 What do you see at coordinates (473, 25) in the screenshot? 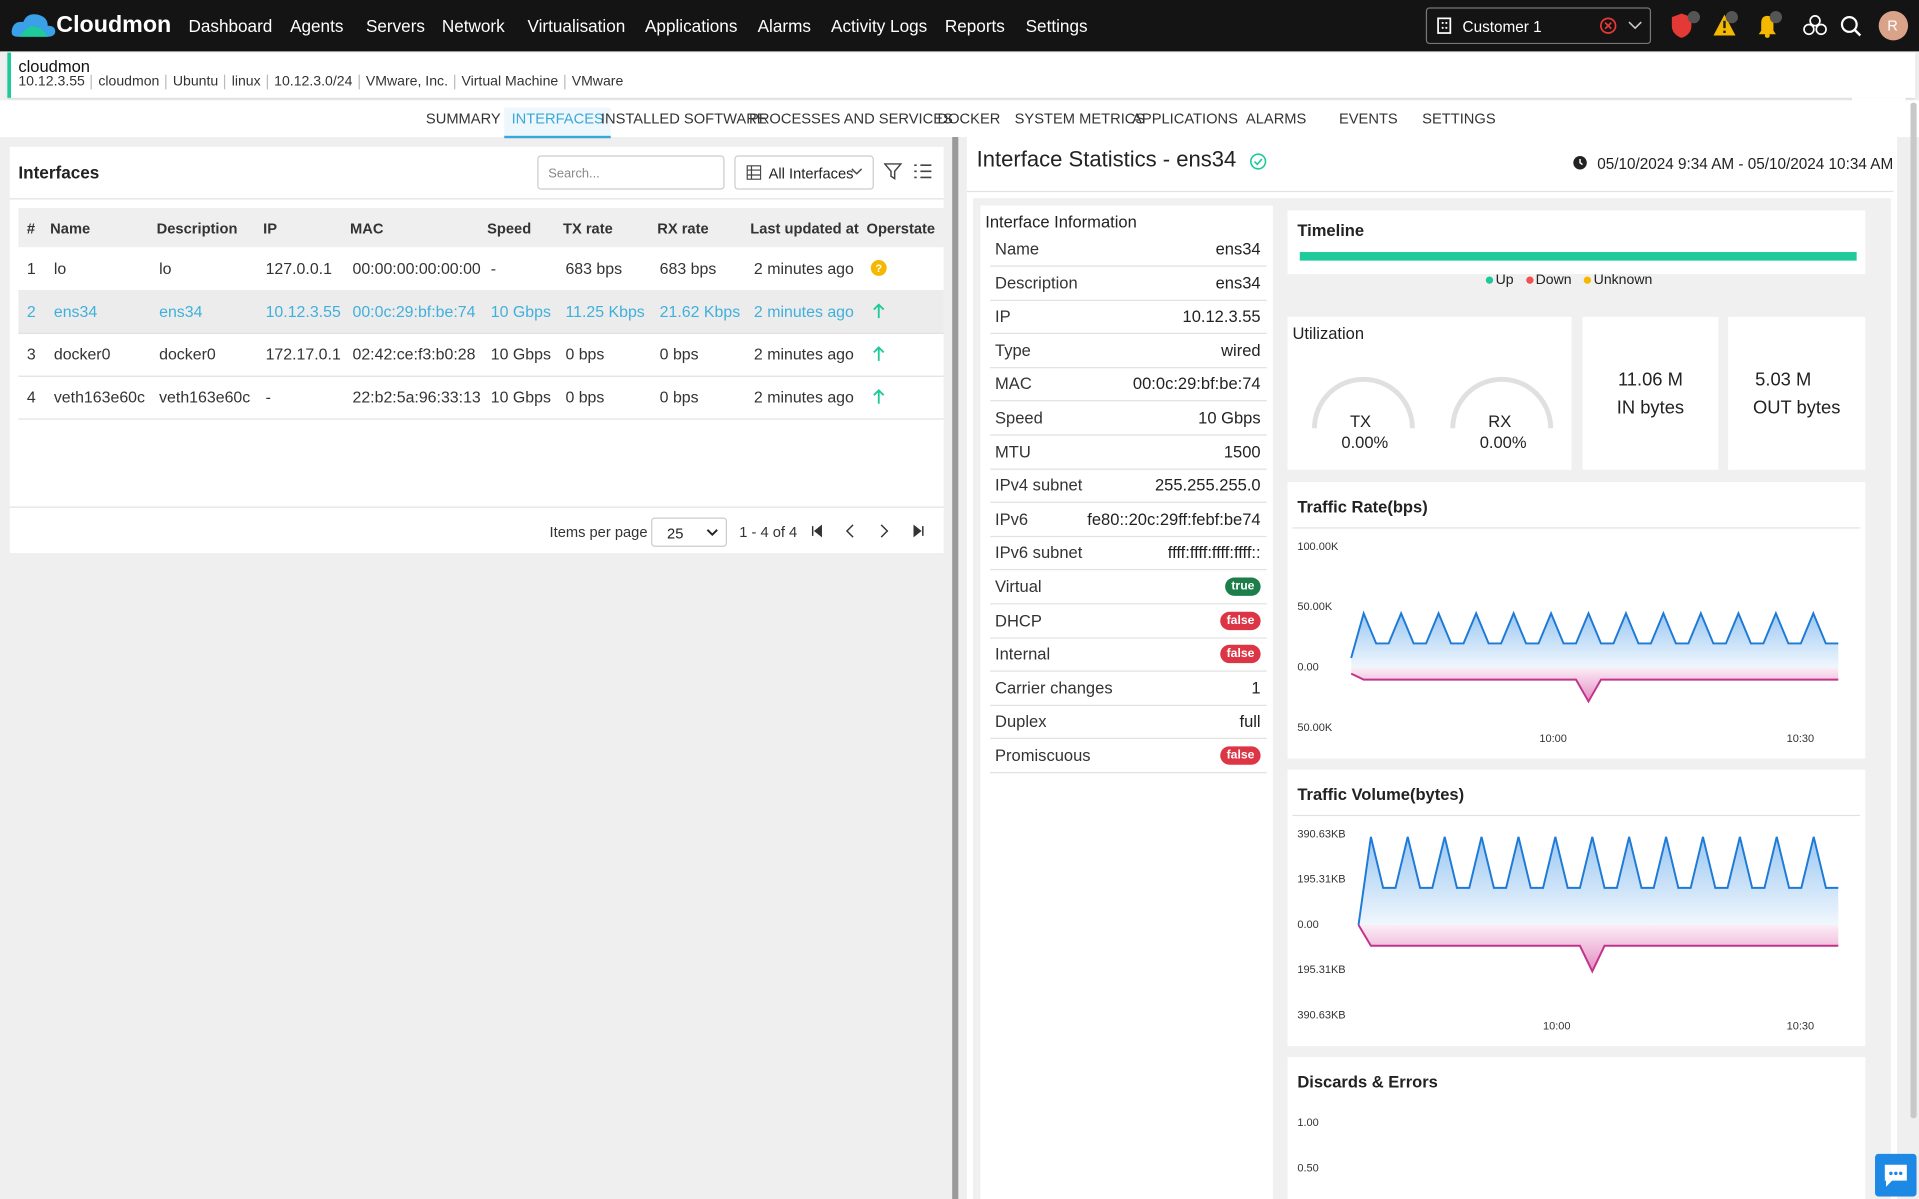
I see `nav-item: Network` at bounding box center [473, 25].